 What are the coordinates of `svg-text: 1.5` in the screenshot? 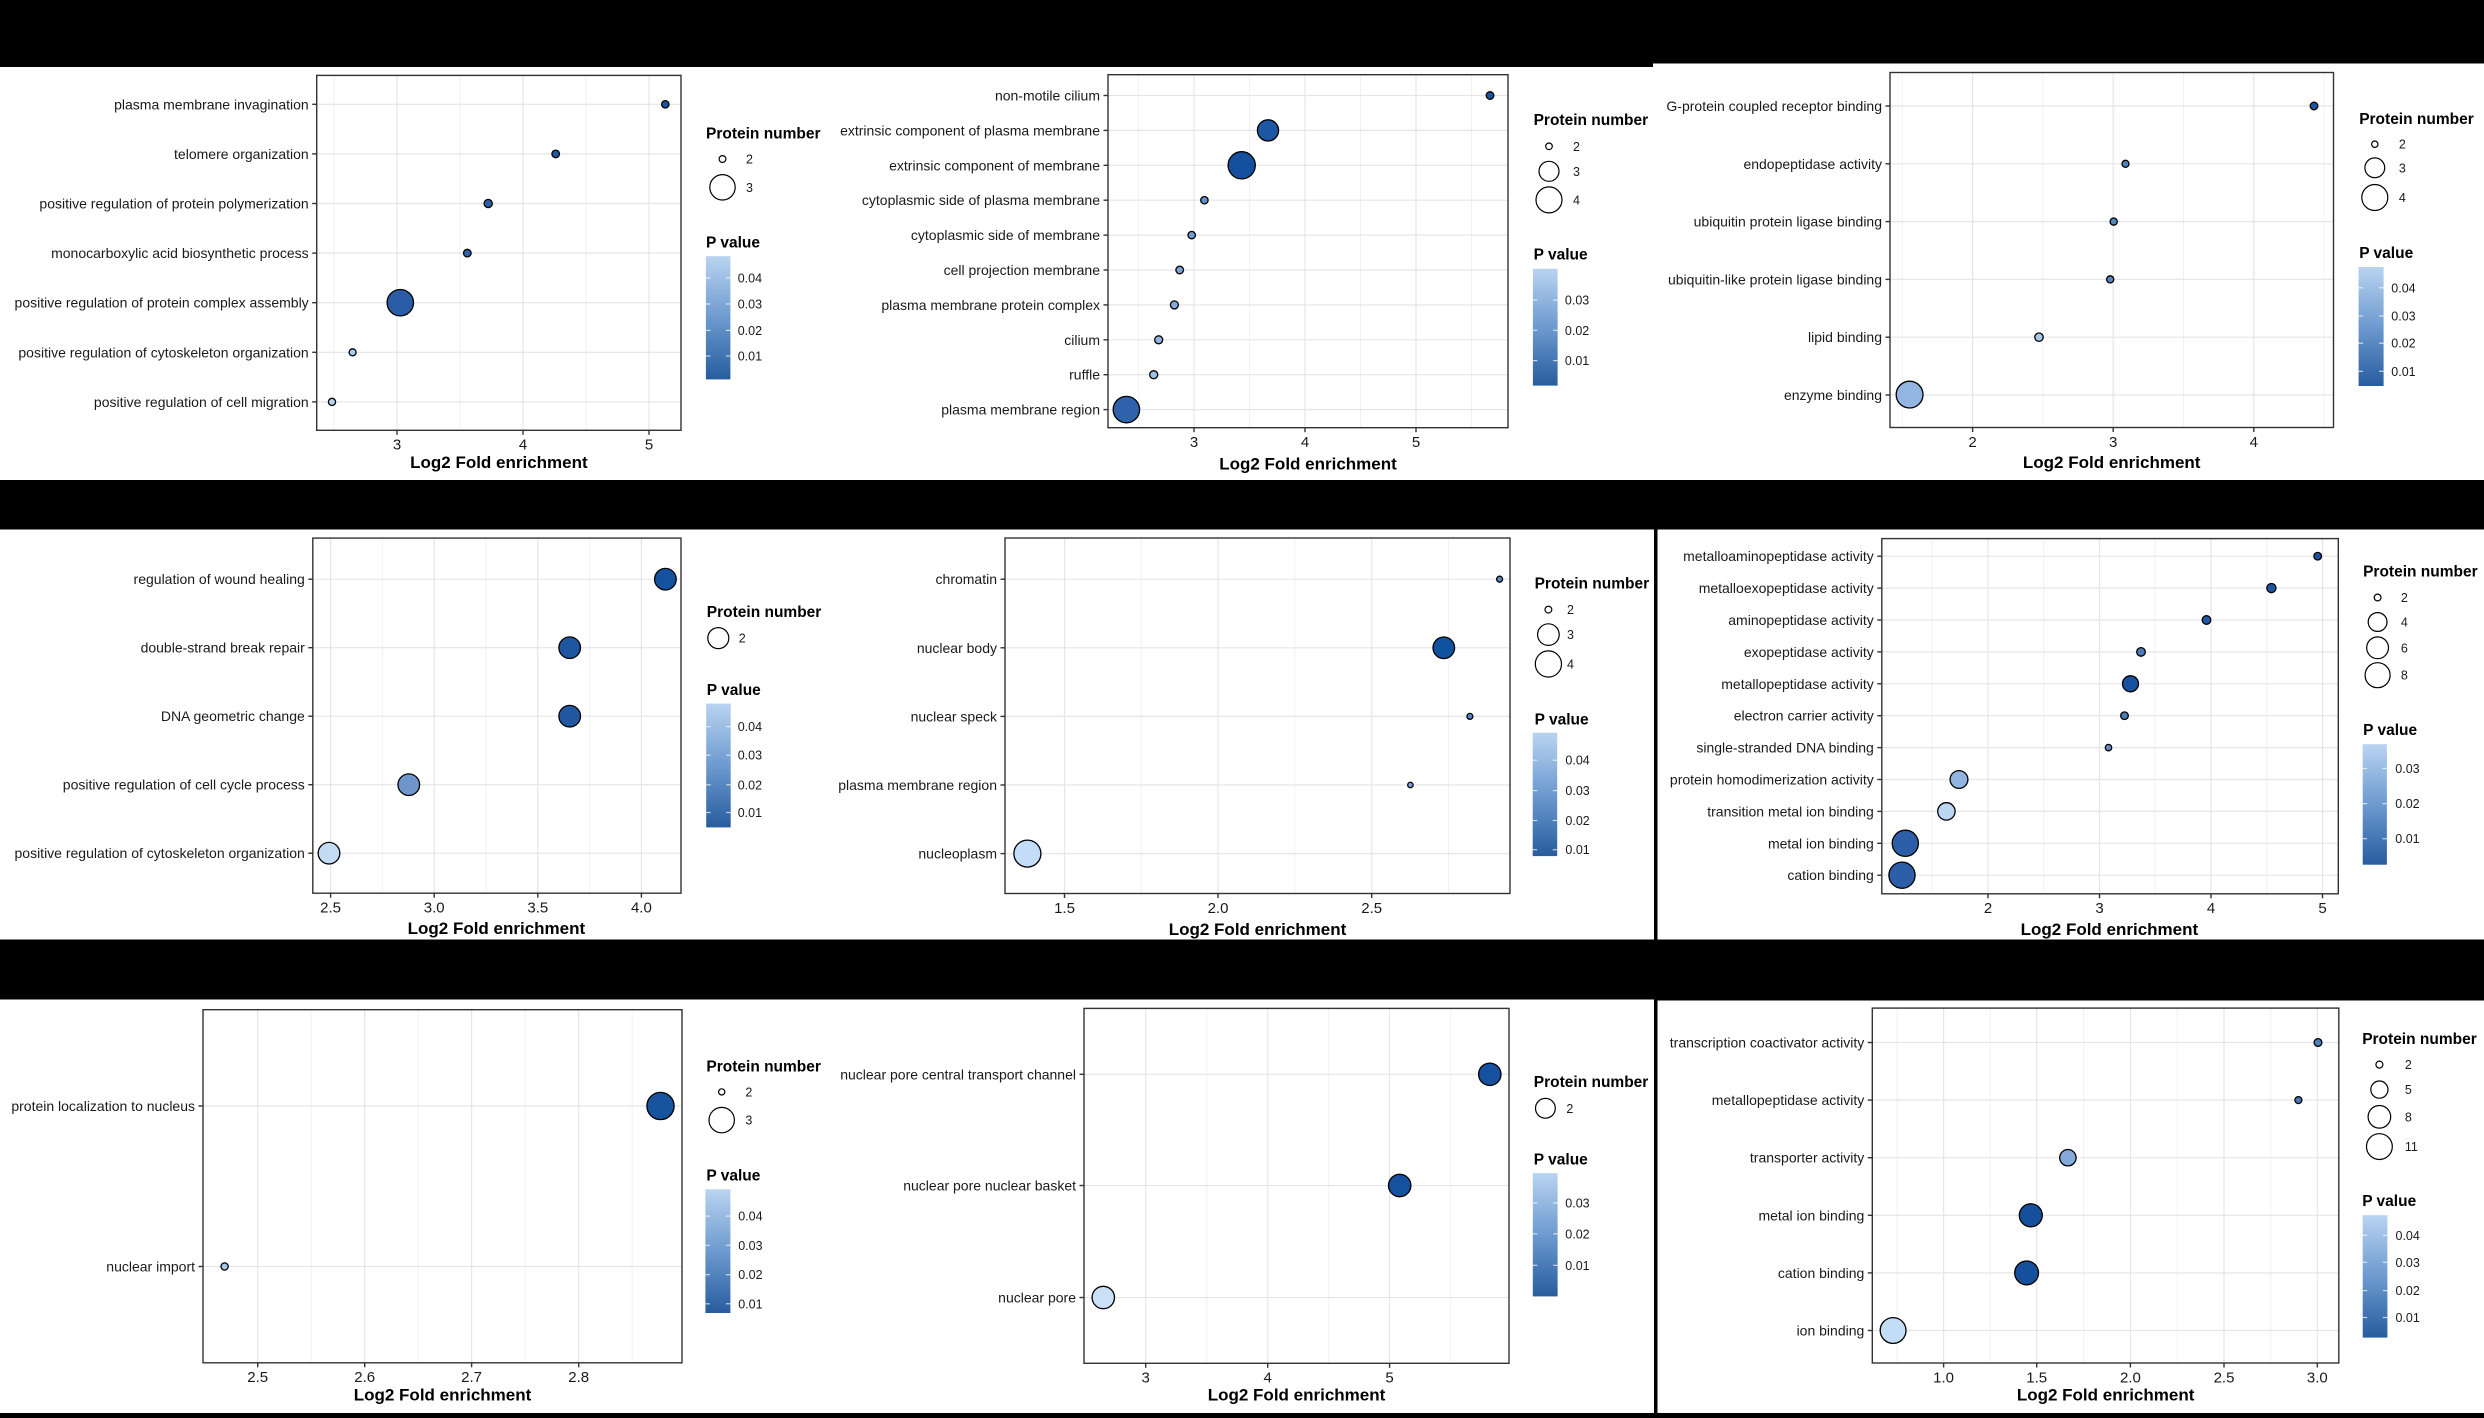 It's located at (2036, 1377).